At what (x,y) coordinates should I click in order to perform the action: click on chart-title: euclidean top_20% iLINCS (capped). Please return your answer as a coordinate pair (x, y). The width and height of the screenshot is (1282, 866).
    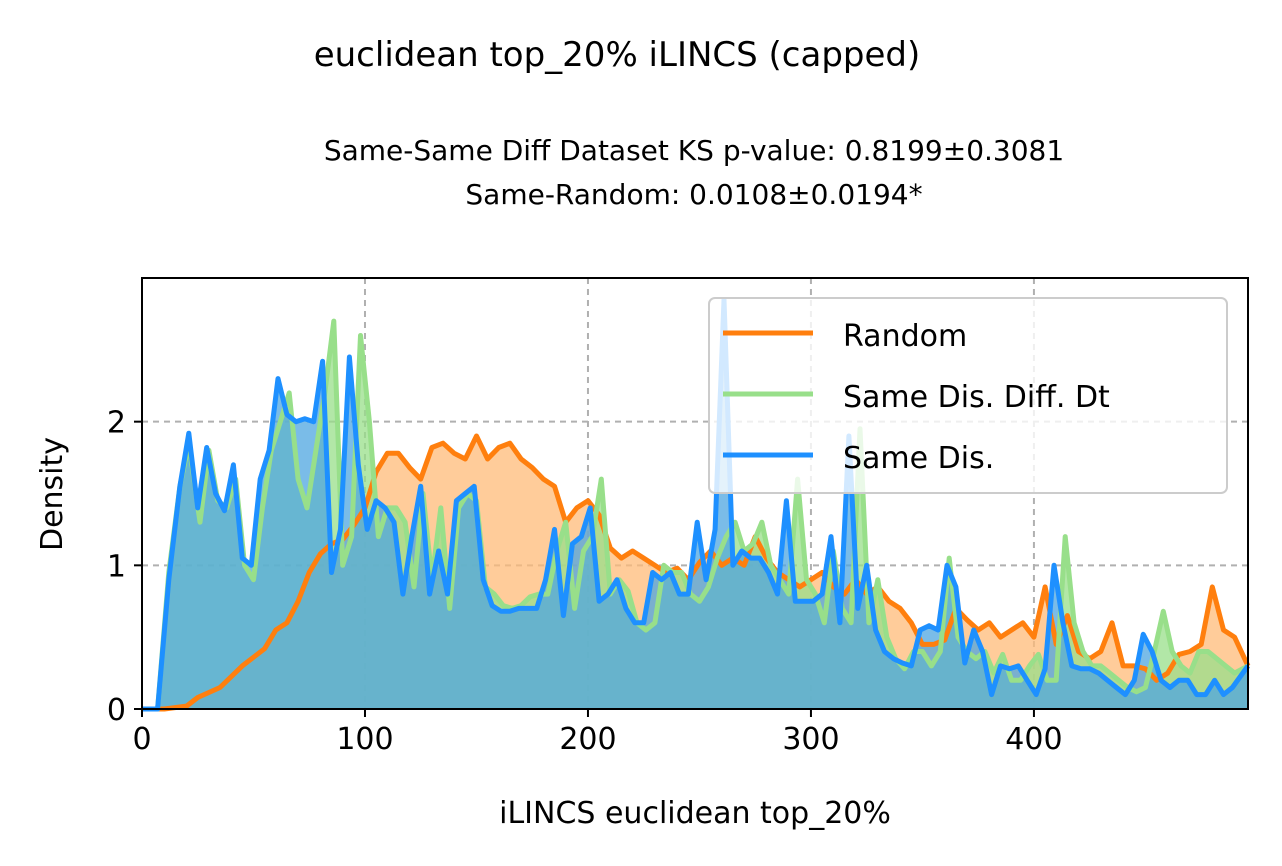
    Looking at the image, I should click on (617, 55).